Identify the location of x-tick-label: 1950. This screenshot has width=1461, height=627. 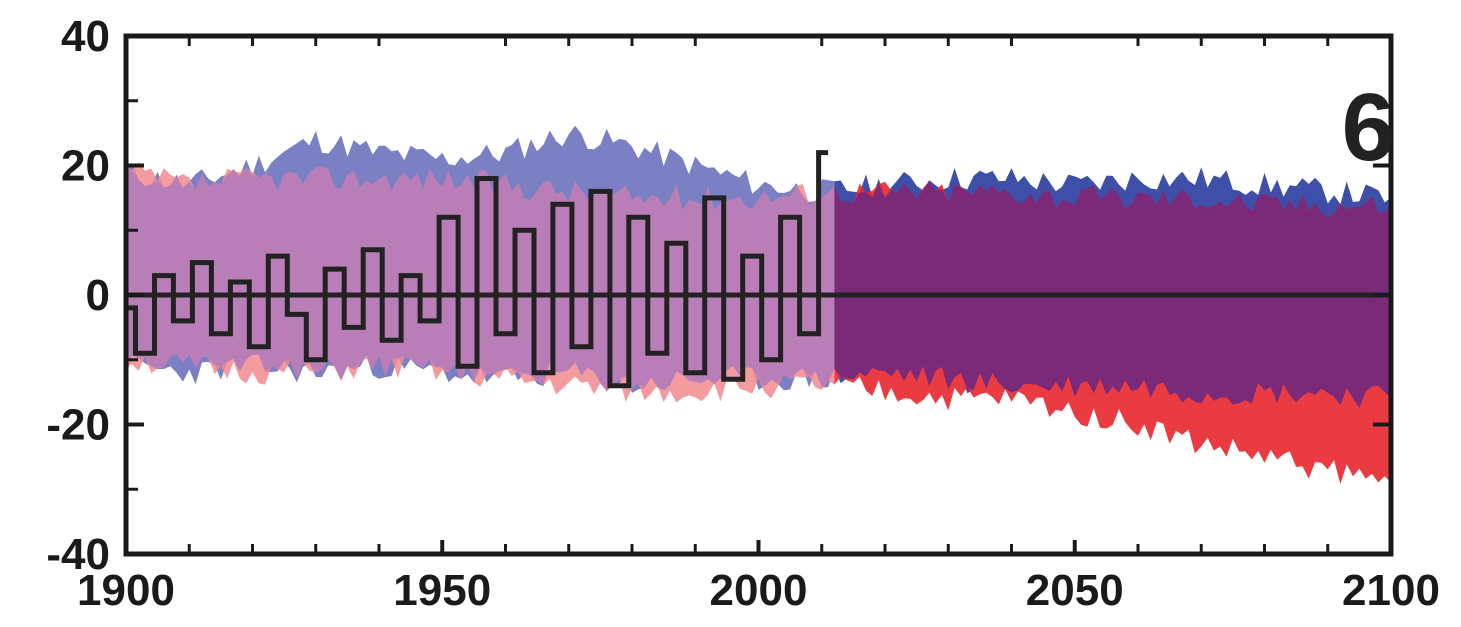
(442, 590).